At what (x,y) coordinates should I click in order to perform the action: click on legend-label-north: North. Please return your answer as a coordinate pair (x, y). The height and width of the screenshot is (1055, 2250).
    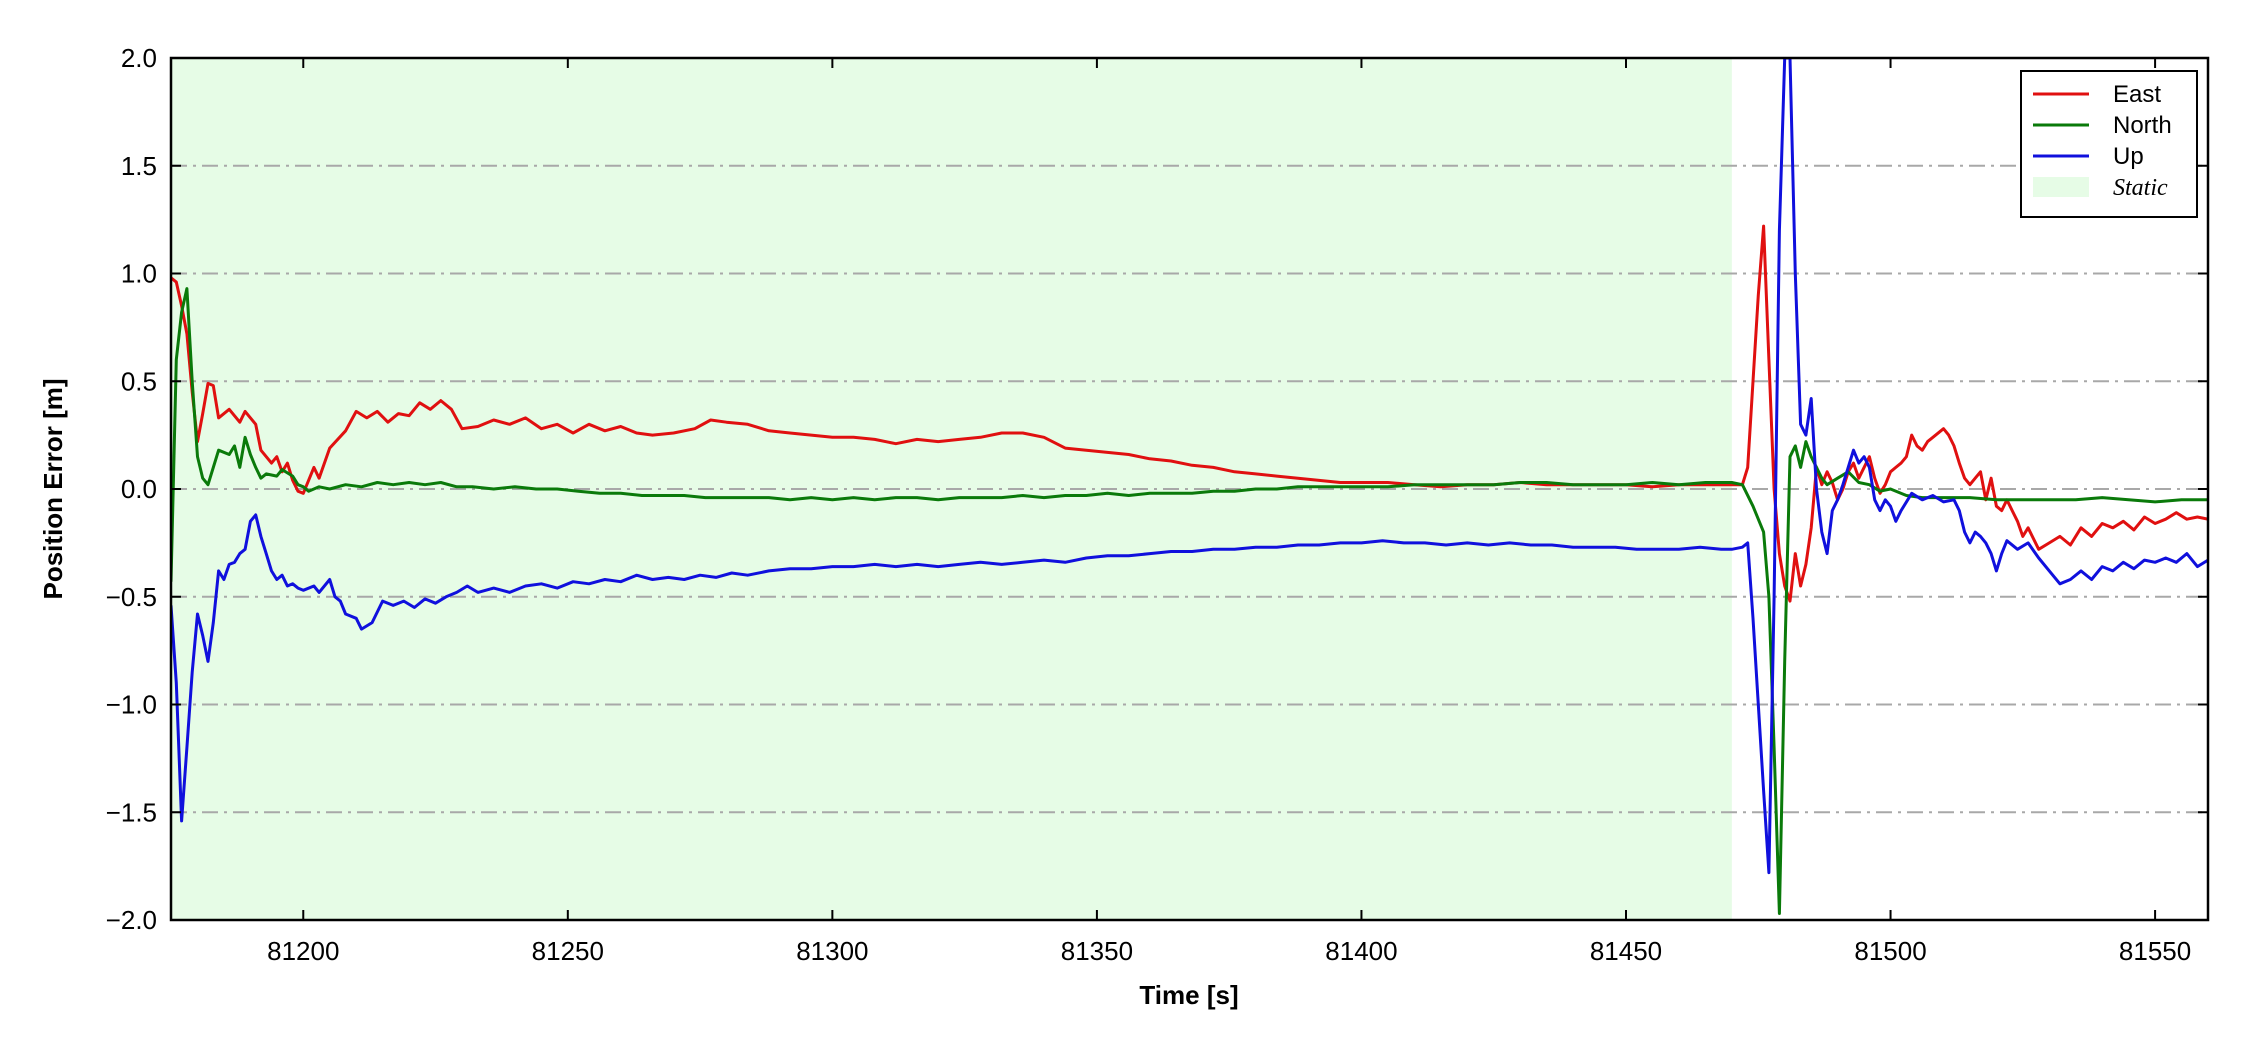
    Looking at the image, I should click on (2142, 125).